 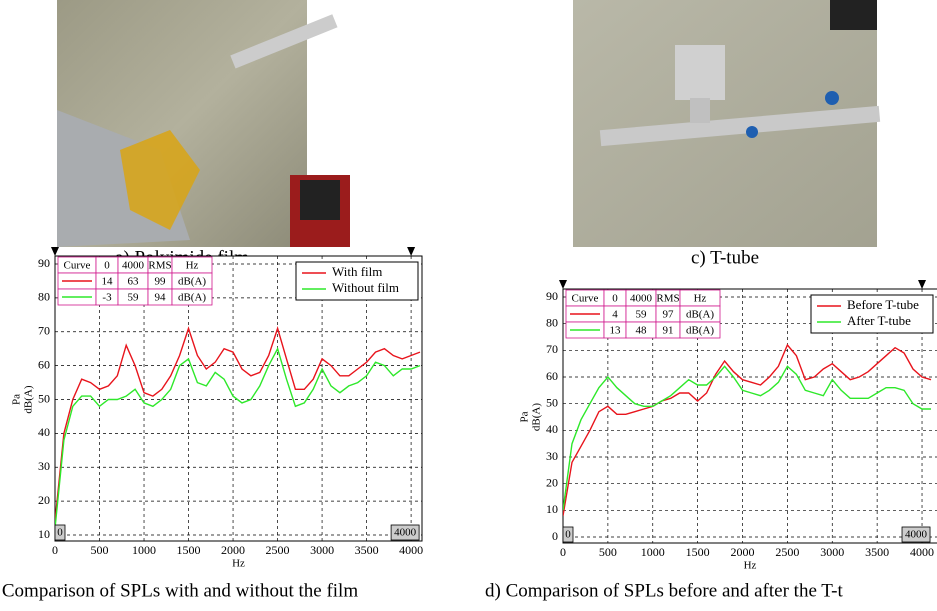 What do you see at coordinates (727, 123) in the screenshot?
I see `photo-t-tube` at bounding box center [727, 123].